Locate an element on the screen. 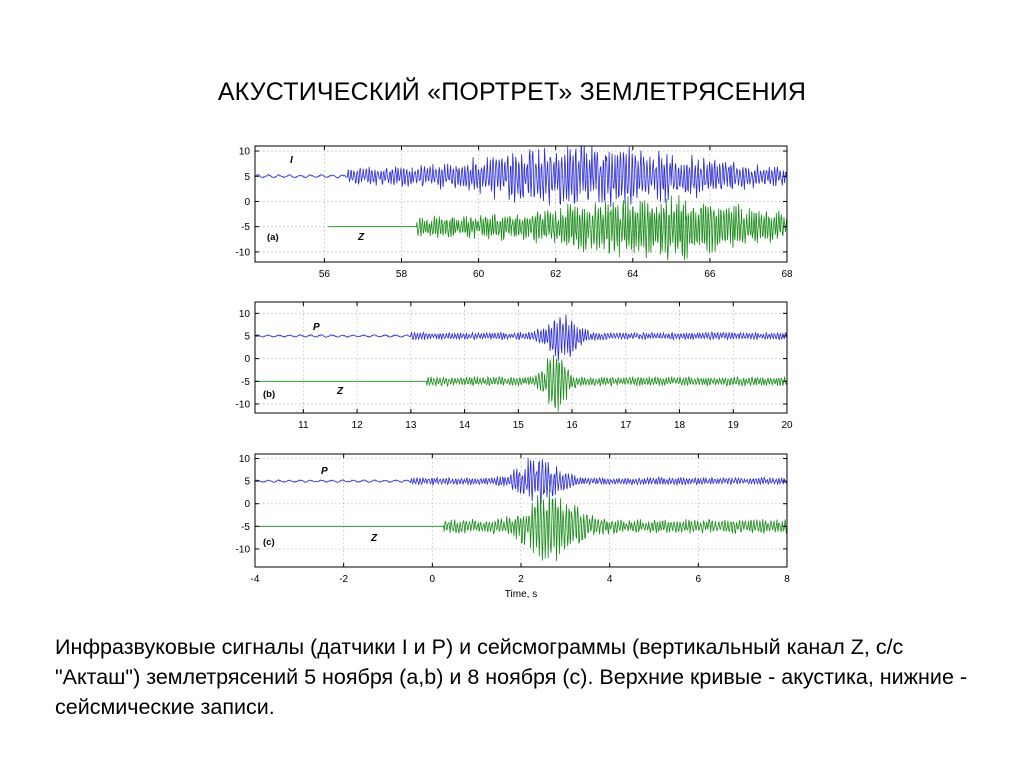 The height and width of the screenshot is (768, 1024). slide-title: АКУСТИЧЕСКИЙ «ПОРТРЕТ» ЗЕМЛЕТРЯСЕНИЯ is located at coordinates (512, 92).